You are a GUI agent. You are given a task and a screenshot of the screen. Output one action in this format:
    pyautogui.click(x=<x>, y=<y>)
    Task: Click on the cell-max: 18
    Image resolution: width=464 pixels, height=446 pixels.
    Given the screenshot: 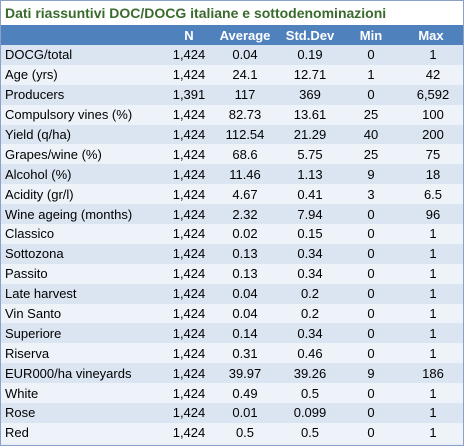 What is the action you would take?
    pyautogui.click(x=431, y=174)
    